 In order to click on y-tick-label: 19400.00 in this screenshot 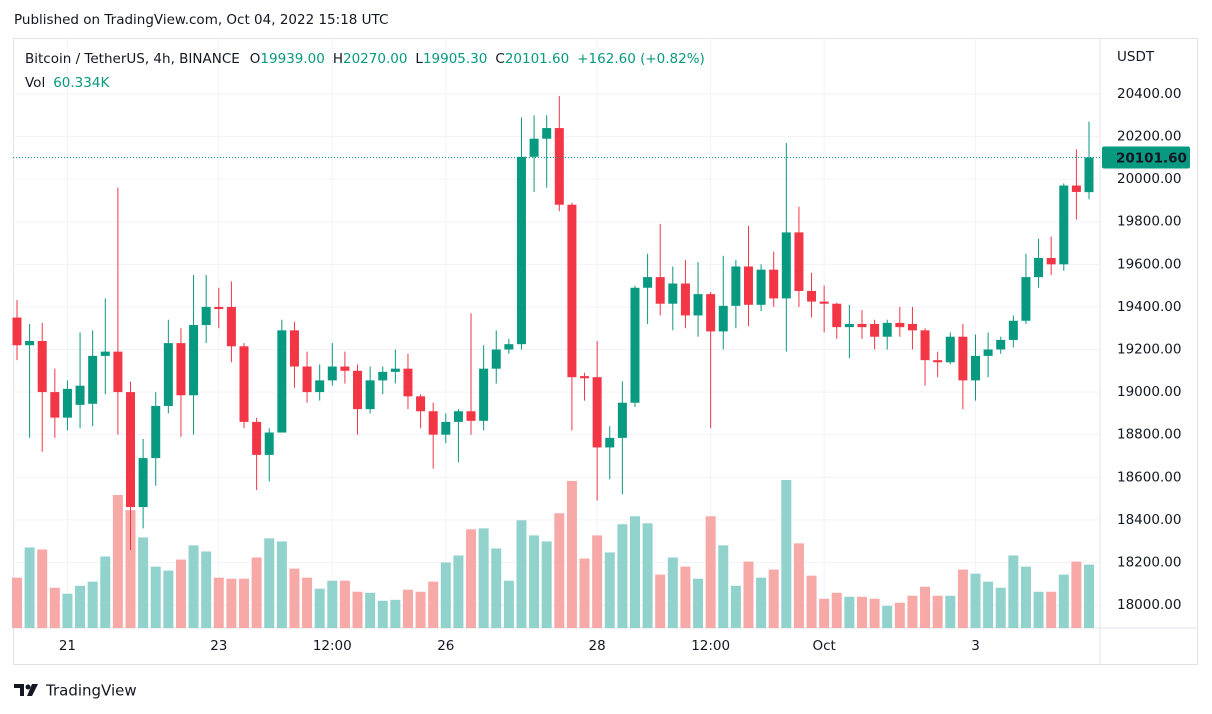, I will do `click(1149, 307)`.